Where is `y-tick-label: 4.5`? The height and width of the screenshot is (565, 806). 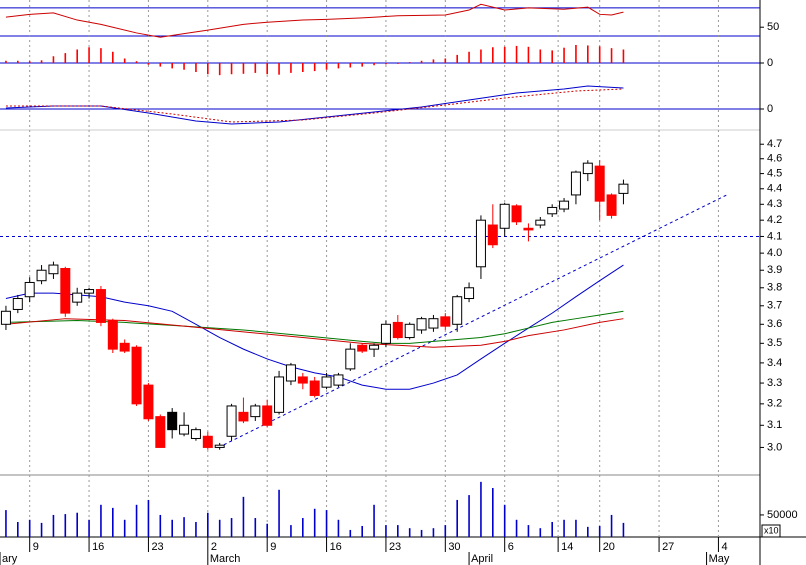
y-tick-label: 4.5 is located at coordinates (774, 173).